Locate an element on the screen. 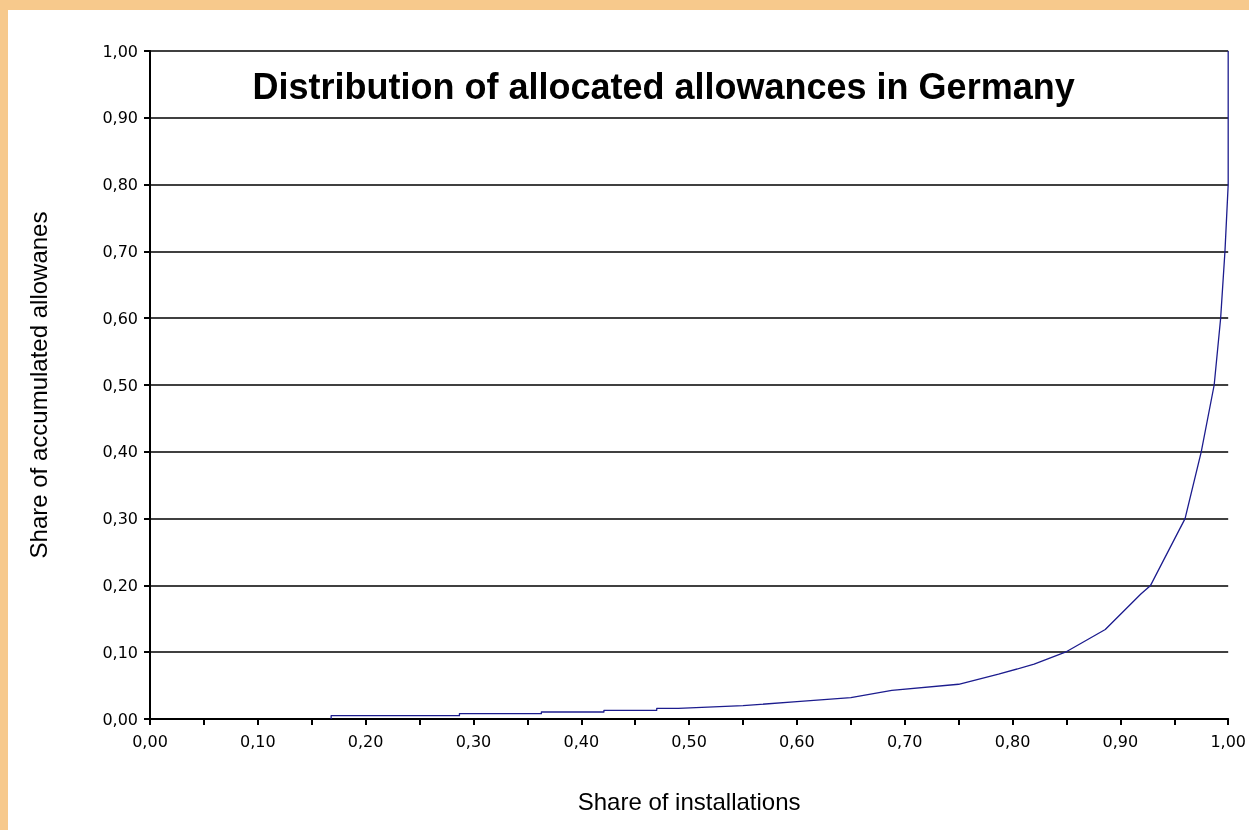 This screenshot has height=830, width=1249. y-tick-label: 0,60 is located at coordinates (120, 318).